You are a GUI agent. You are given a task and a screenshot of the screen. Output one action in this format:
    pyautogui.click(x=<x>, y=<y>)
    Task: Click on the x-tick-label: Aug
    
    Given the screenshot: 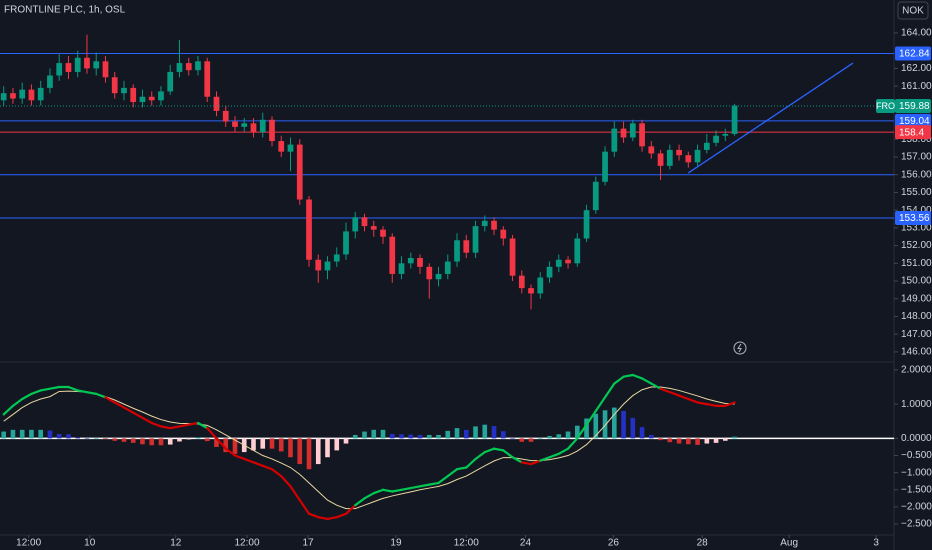 What is the action you would take?
    pyautogui.click(x=789, y=543)
    